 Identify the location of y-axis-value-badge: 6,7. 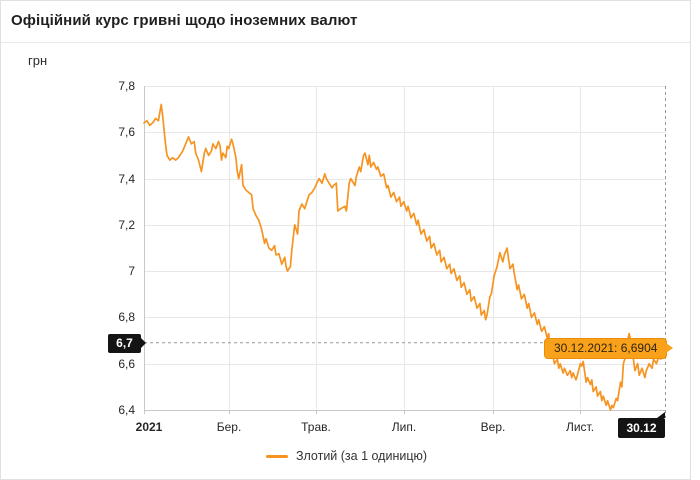
(127, 343).